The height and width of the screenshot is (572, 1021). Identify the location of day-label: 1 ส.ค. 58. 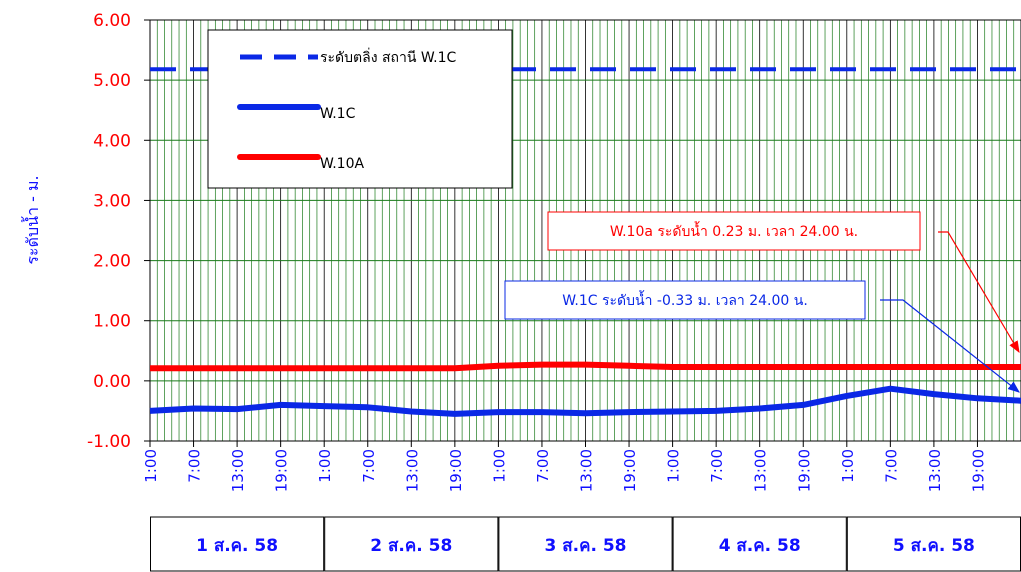
(237, 546).